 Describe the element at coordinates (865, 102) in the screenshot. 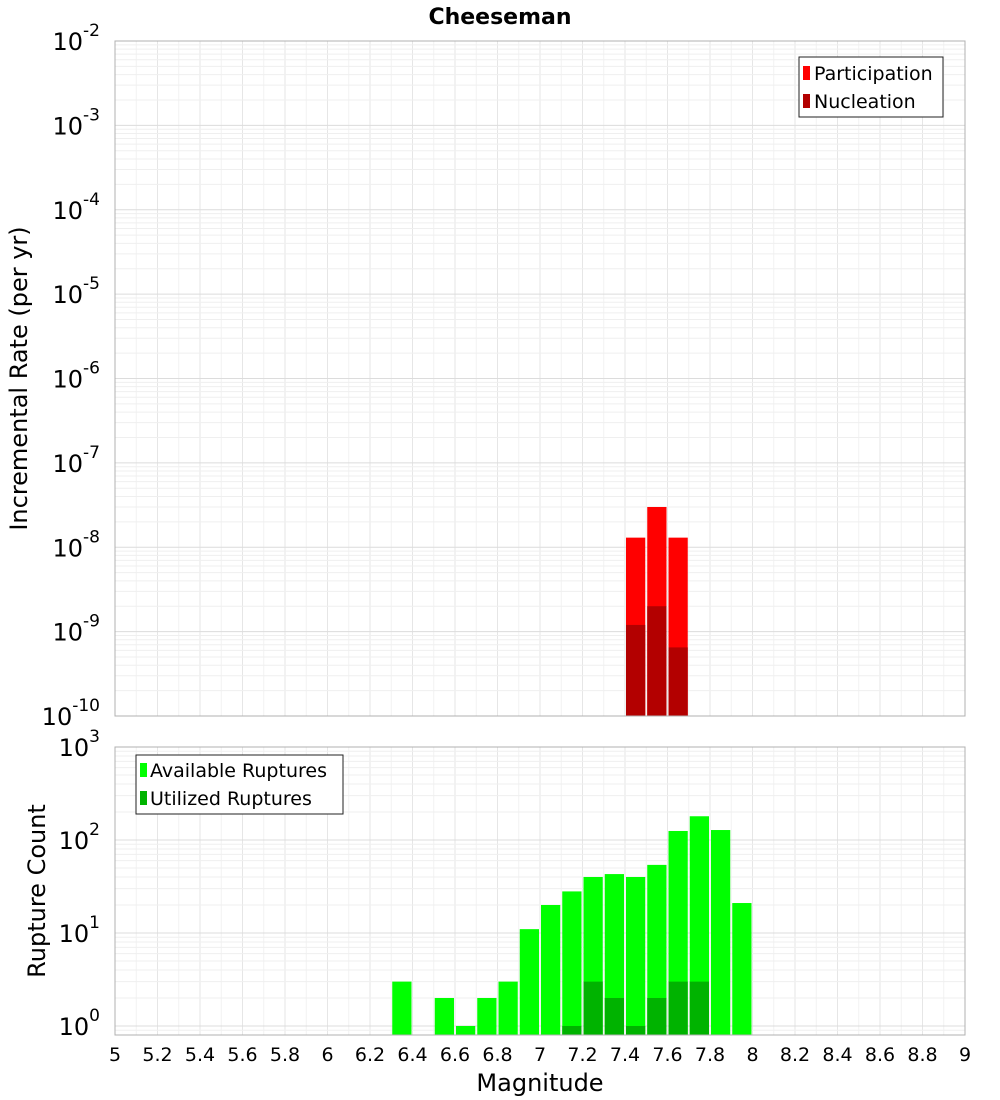

I see `top-legend-label: Nucleation` at that location.